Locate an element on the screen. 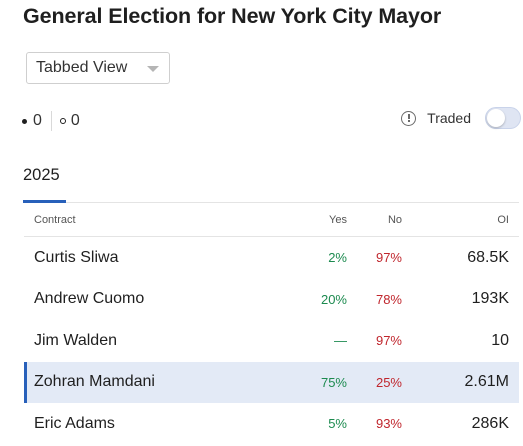 The width and height of the screenshot is (523, 446). view-mode-value: Tabbed View is located at coordinates (82, 67).